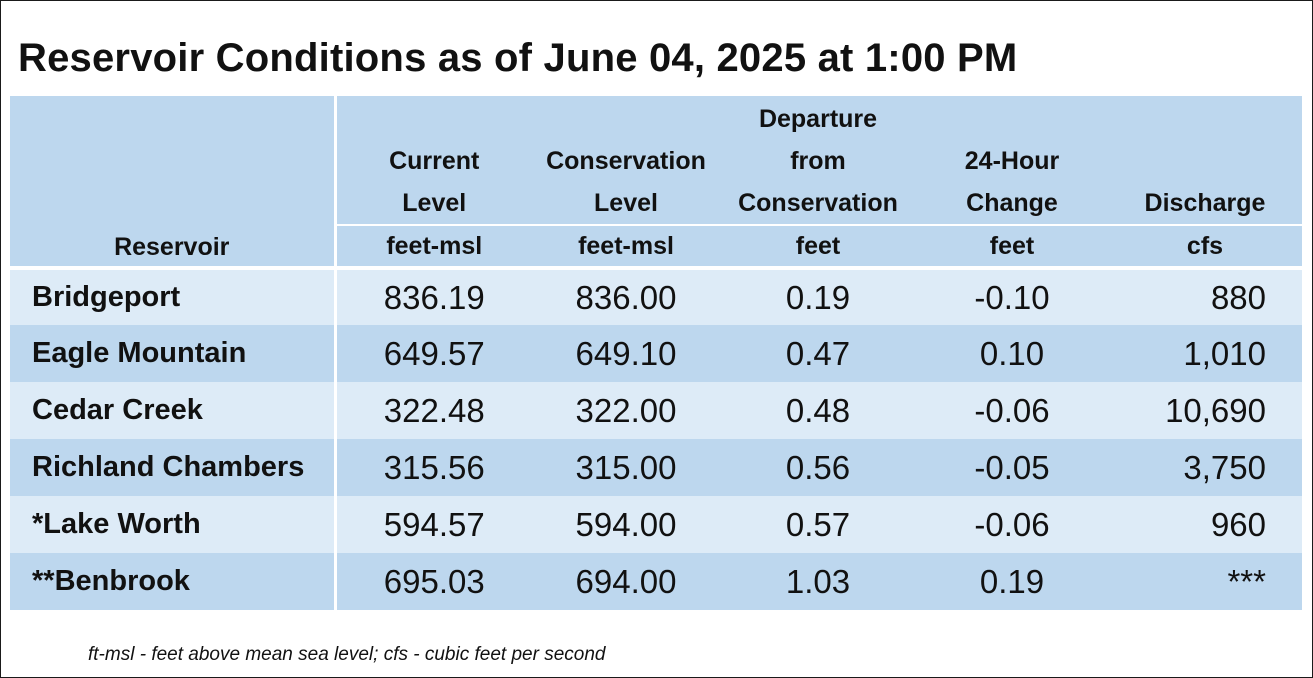 This screenshot has height=678, width=1313. What do you see at coordinates (818, 246) in the screenshot?
I see `unit-departure: feet` at bounding box center [818, 246].